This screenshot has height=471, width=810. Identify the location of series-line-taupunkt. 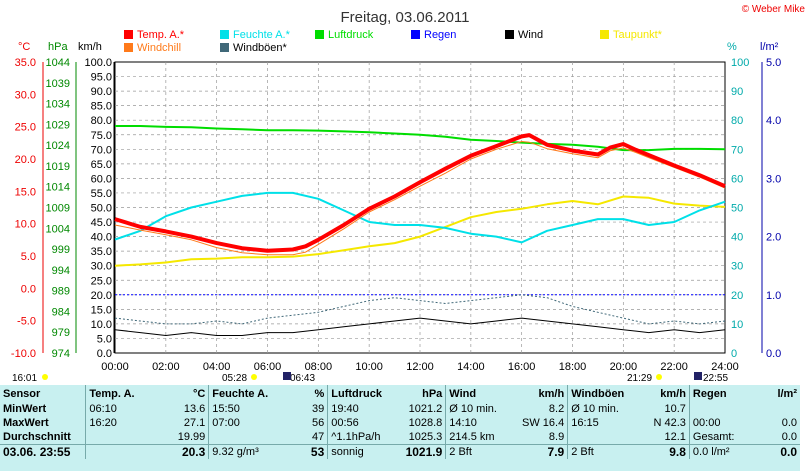
(420, 231).